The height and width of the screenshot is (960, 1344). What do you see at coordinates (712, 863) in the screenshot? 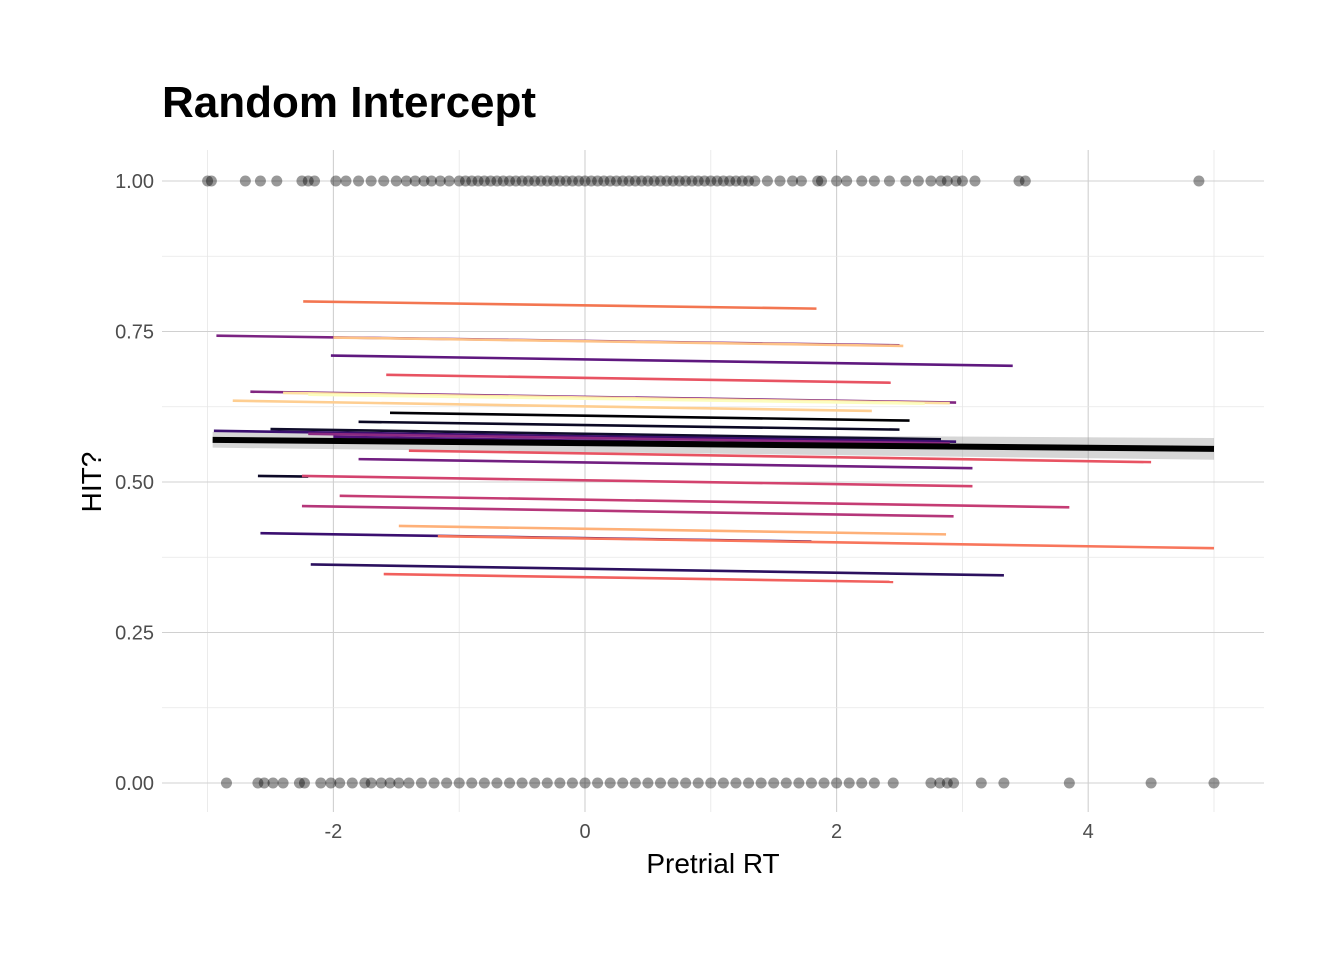
I see `x-axis-label: Pretrial RT` at bounding box center [712, 863].